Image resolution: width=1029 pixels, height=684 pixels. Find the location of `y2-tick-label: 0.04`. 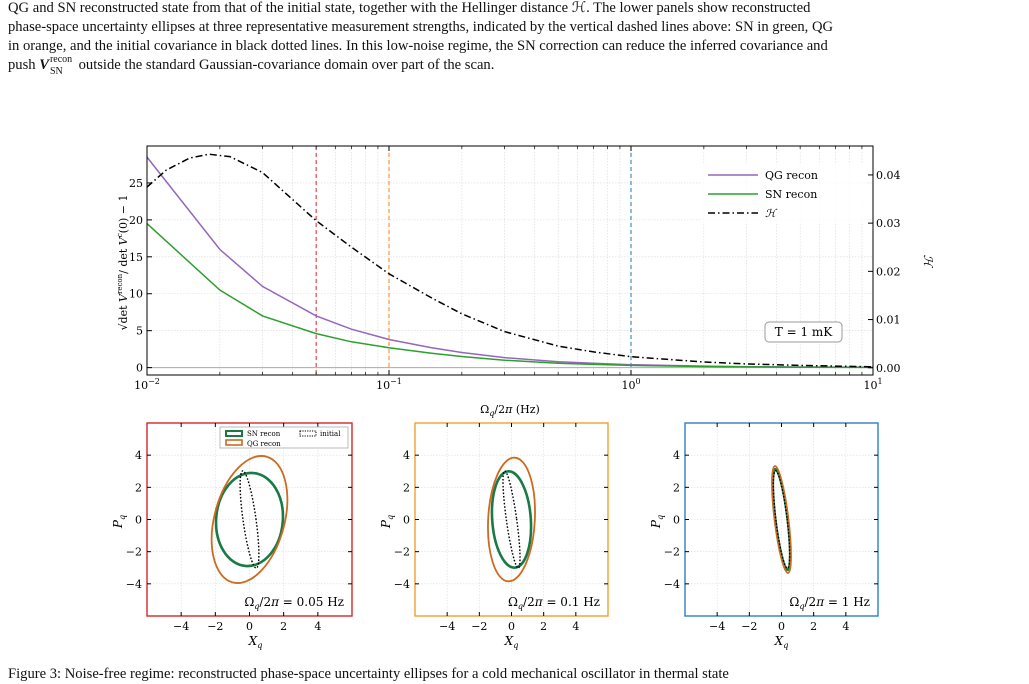

y2-tick-label: 0.04 is located at coordinates (888, 175).